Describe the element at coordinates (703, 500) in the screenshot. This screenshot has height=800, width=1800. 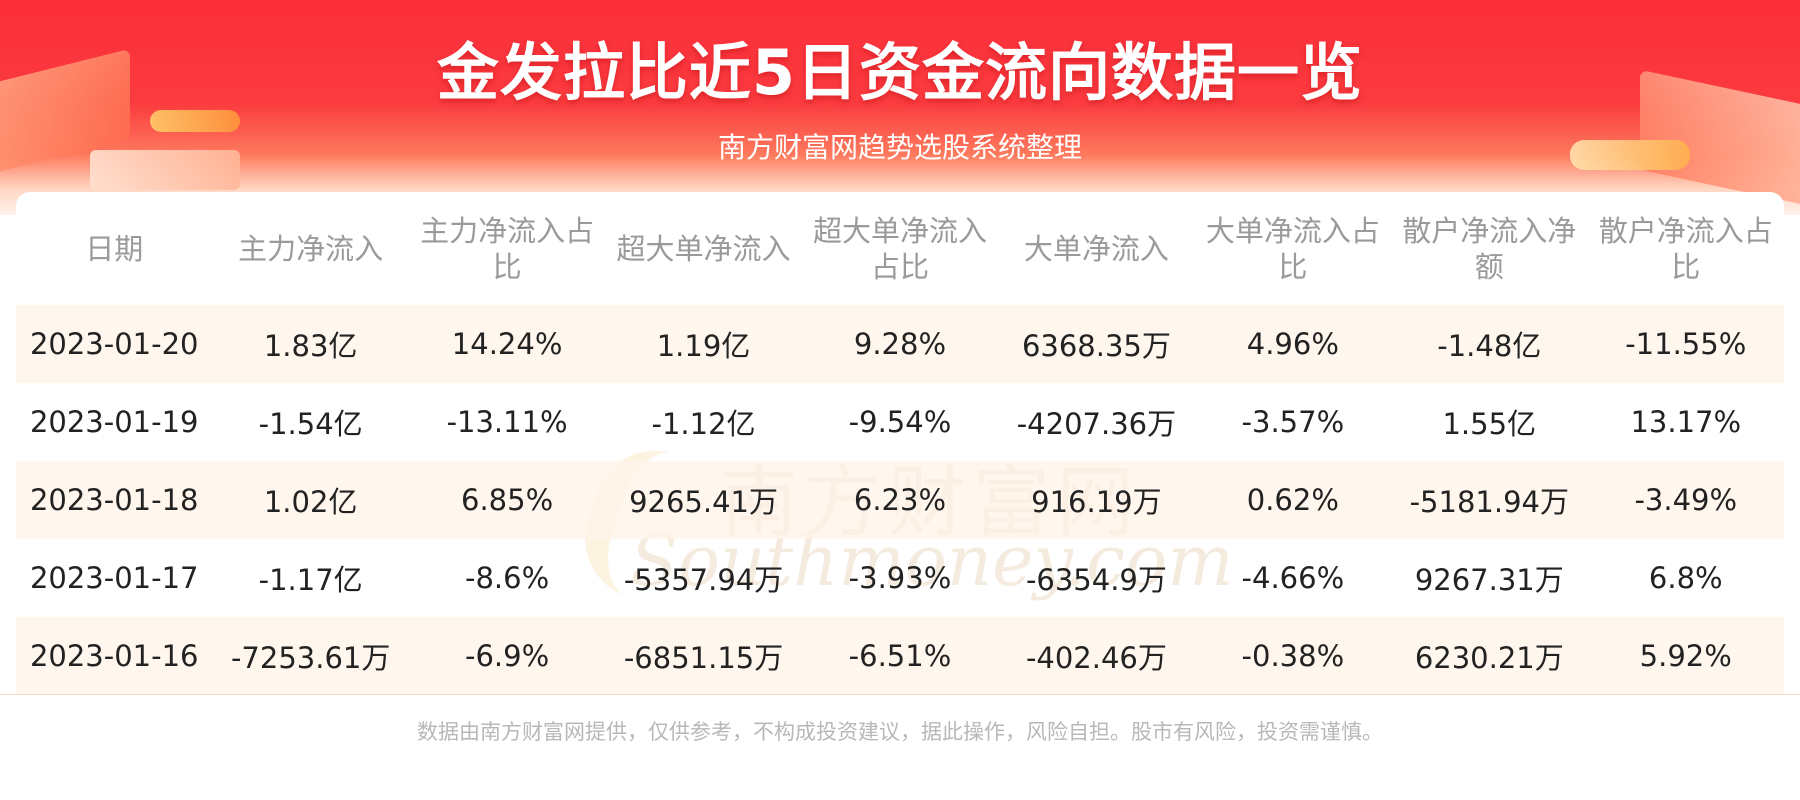
I see `cell-super-large-inflow: 9265.41万` at that location.